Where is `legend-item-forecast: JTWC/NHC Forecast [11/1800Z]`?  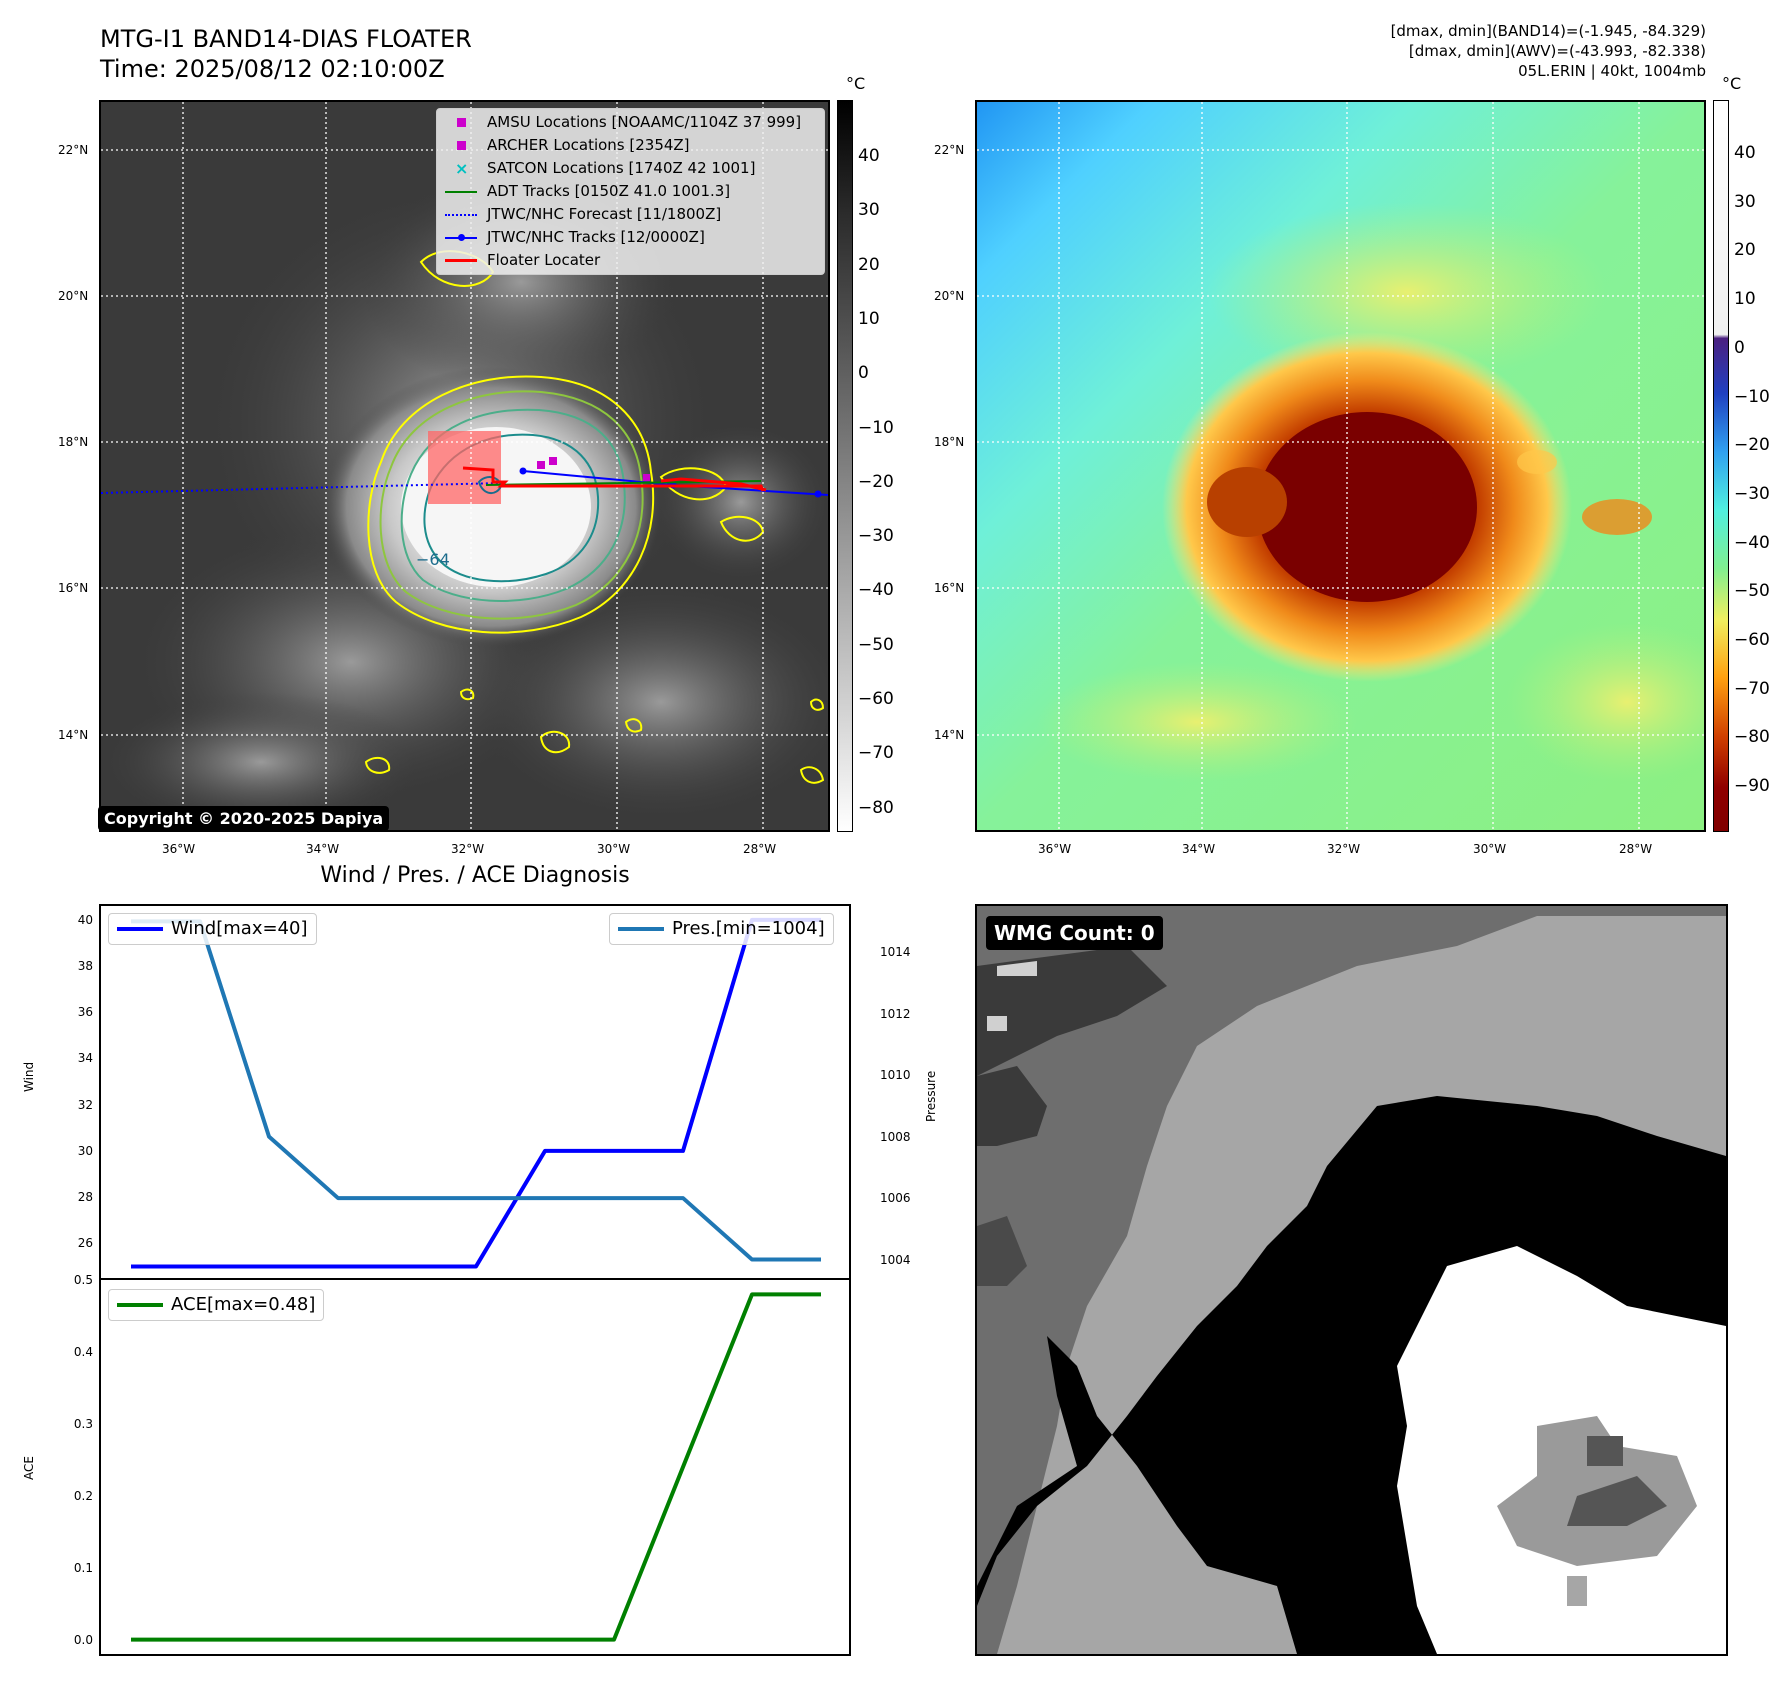 legend-item-forecast: JTWC/NHC Forecast [11/1800Z] is located at coordinates (630, 214).